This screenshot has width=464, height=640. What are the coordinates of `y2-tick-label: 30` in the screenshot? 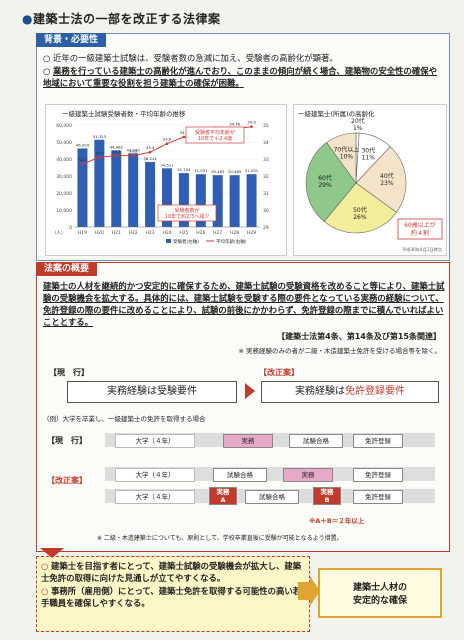 It's located at (266, 211).